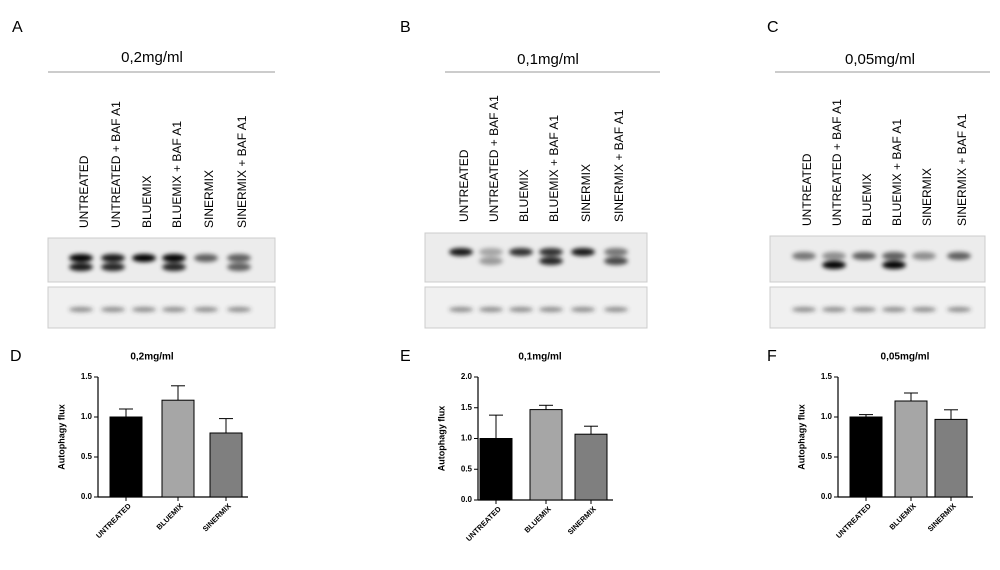  I want to click on blot-title: 0,2mg/ml, so click(152, 57).